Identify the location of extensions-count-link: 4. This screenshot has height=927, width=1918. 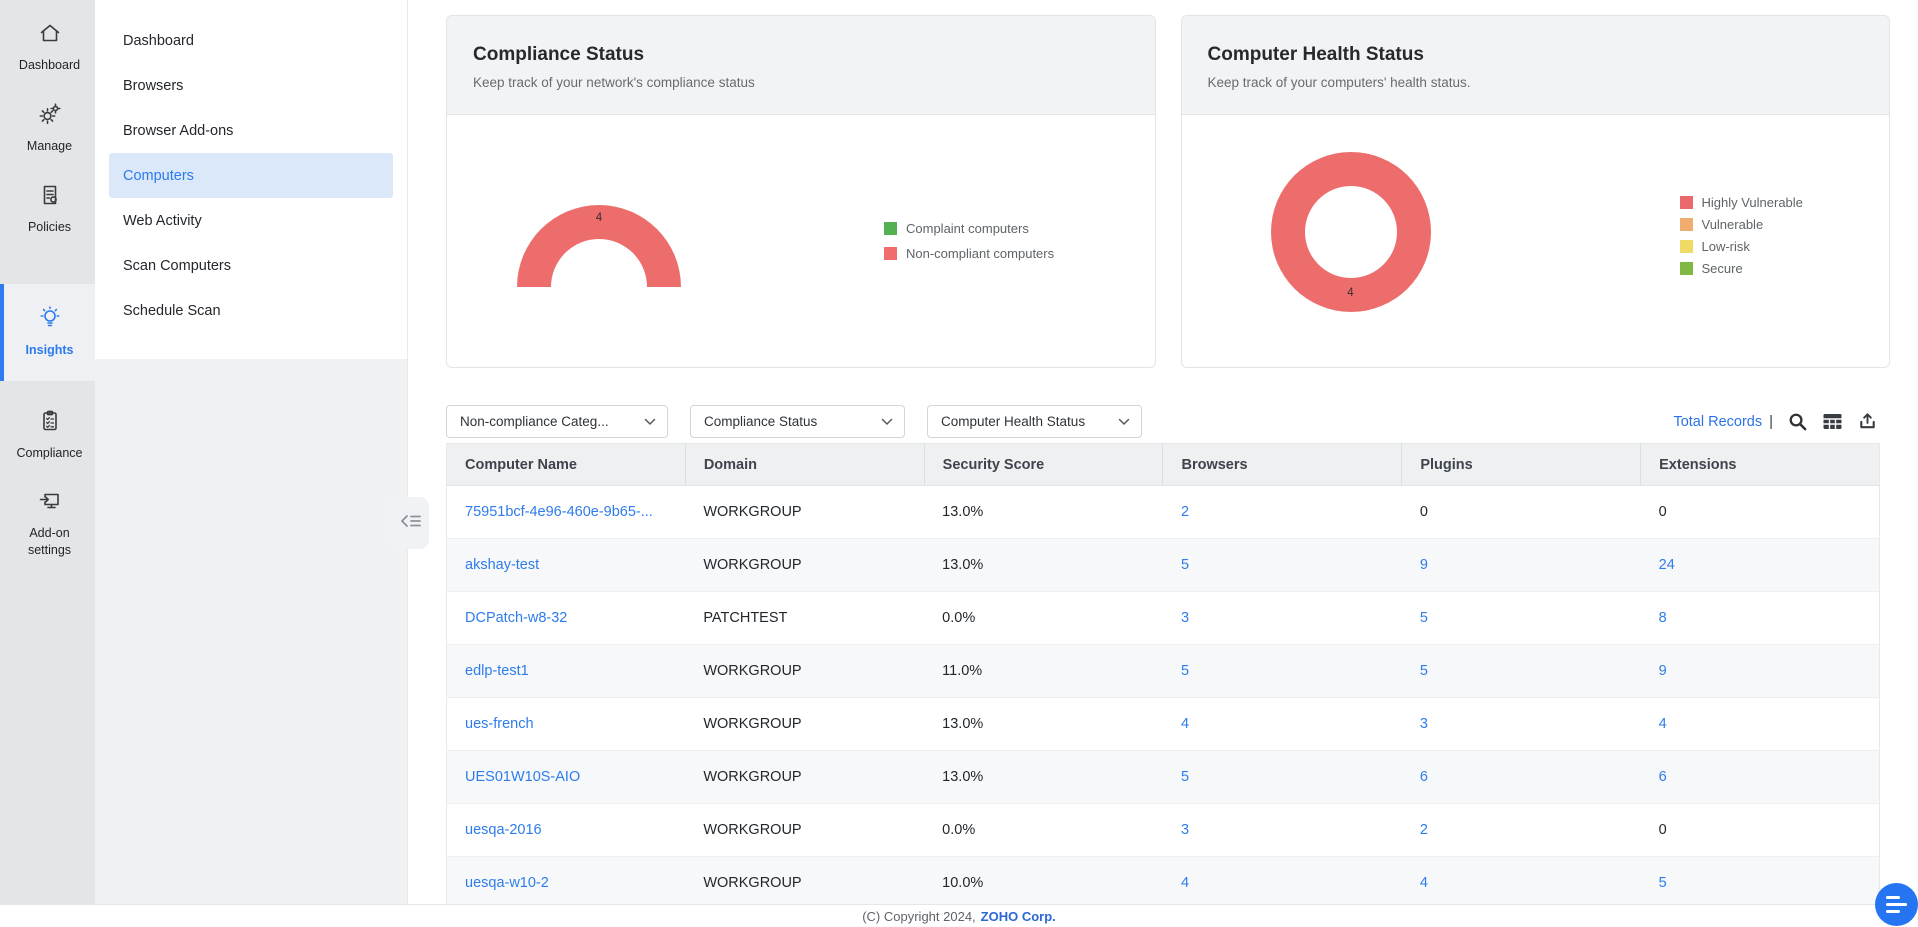
(1662, 724).